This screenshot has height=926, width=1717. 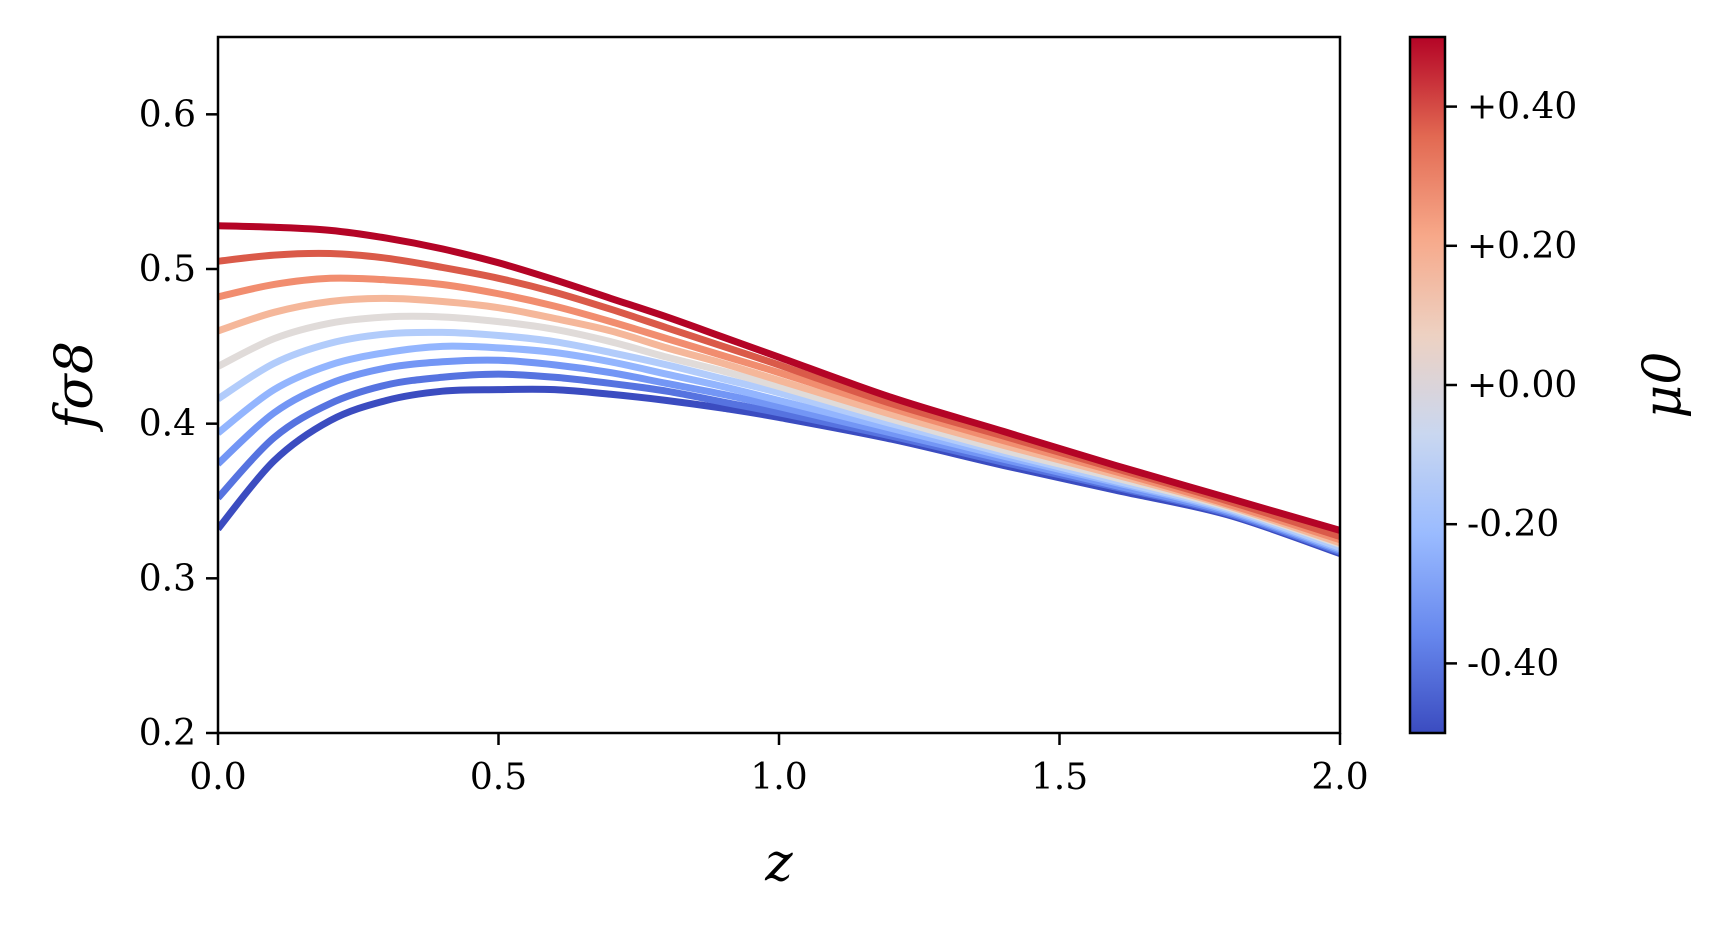 What do you see at coordinates (167, 114) in the screenshot?
I see `y-tick-label: 0.6` at bounding box center [167, 114].